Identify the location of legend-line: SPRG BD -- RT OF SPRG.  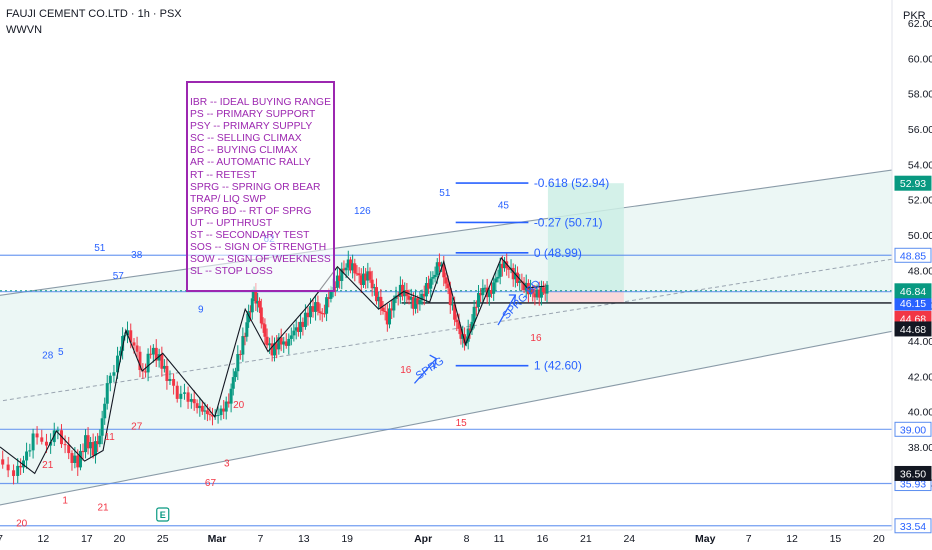
(251, 211).